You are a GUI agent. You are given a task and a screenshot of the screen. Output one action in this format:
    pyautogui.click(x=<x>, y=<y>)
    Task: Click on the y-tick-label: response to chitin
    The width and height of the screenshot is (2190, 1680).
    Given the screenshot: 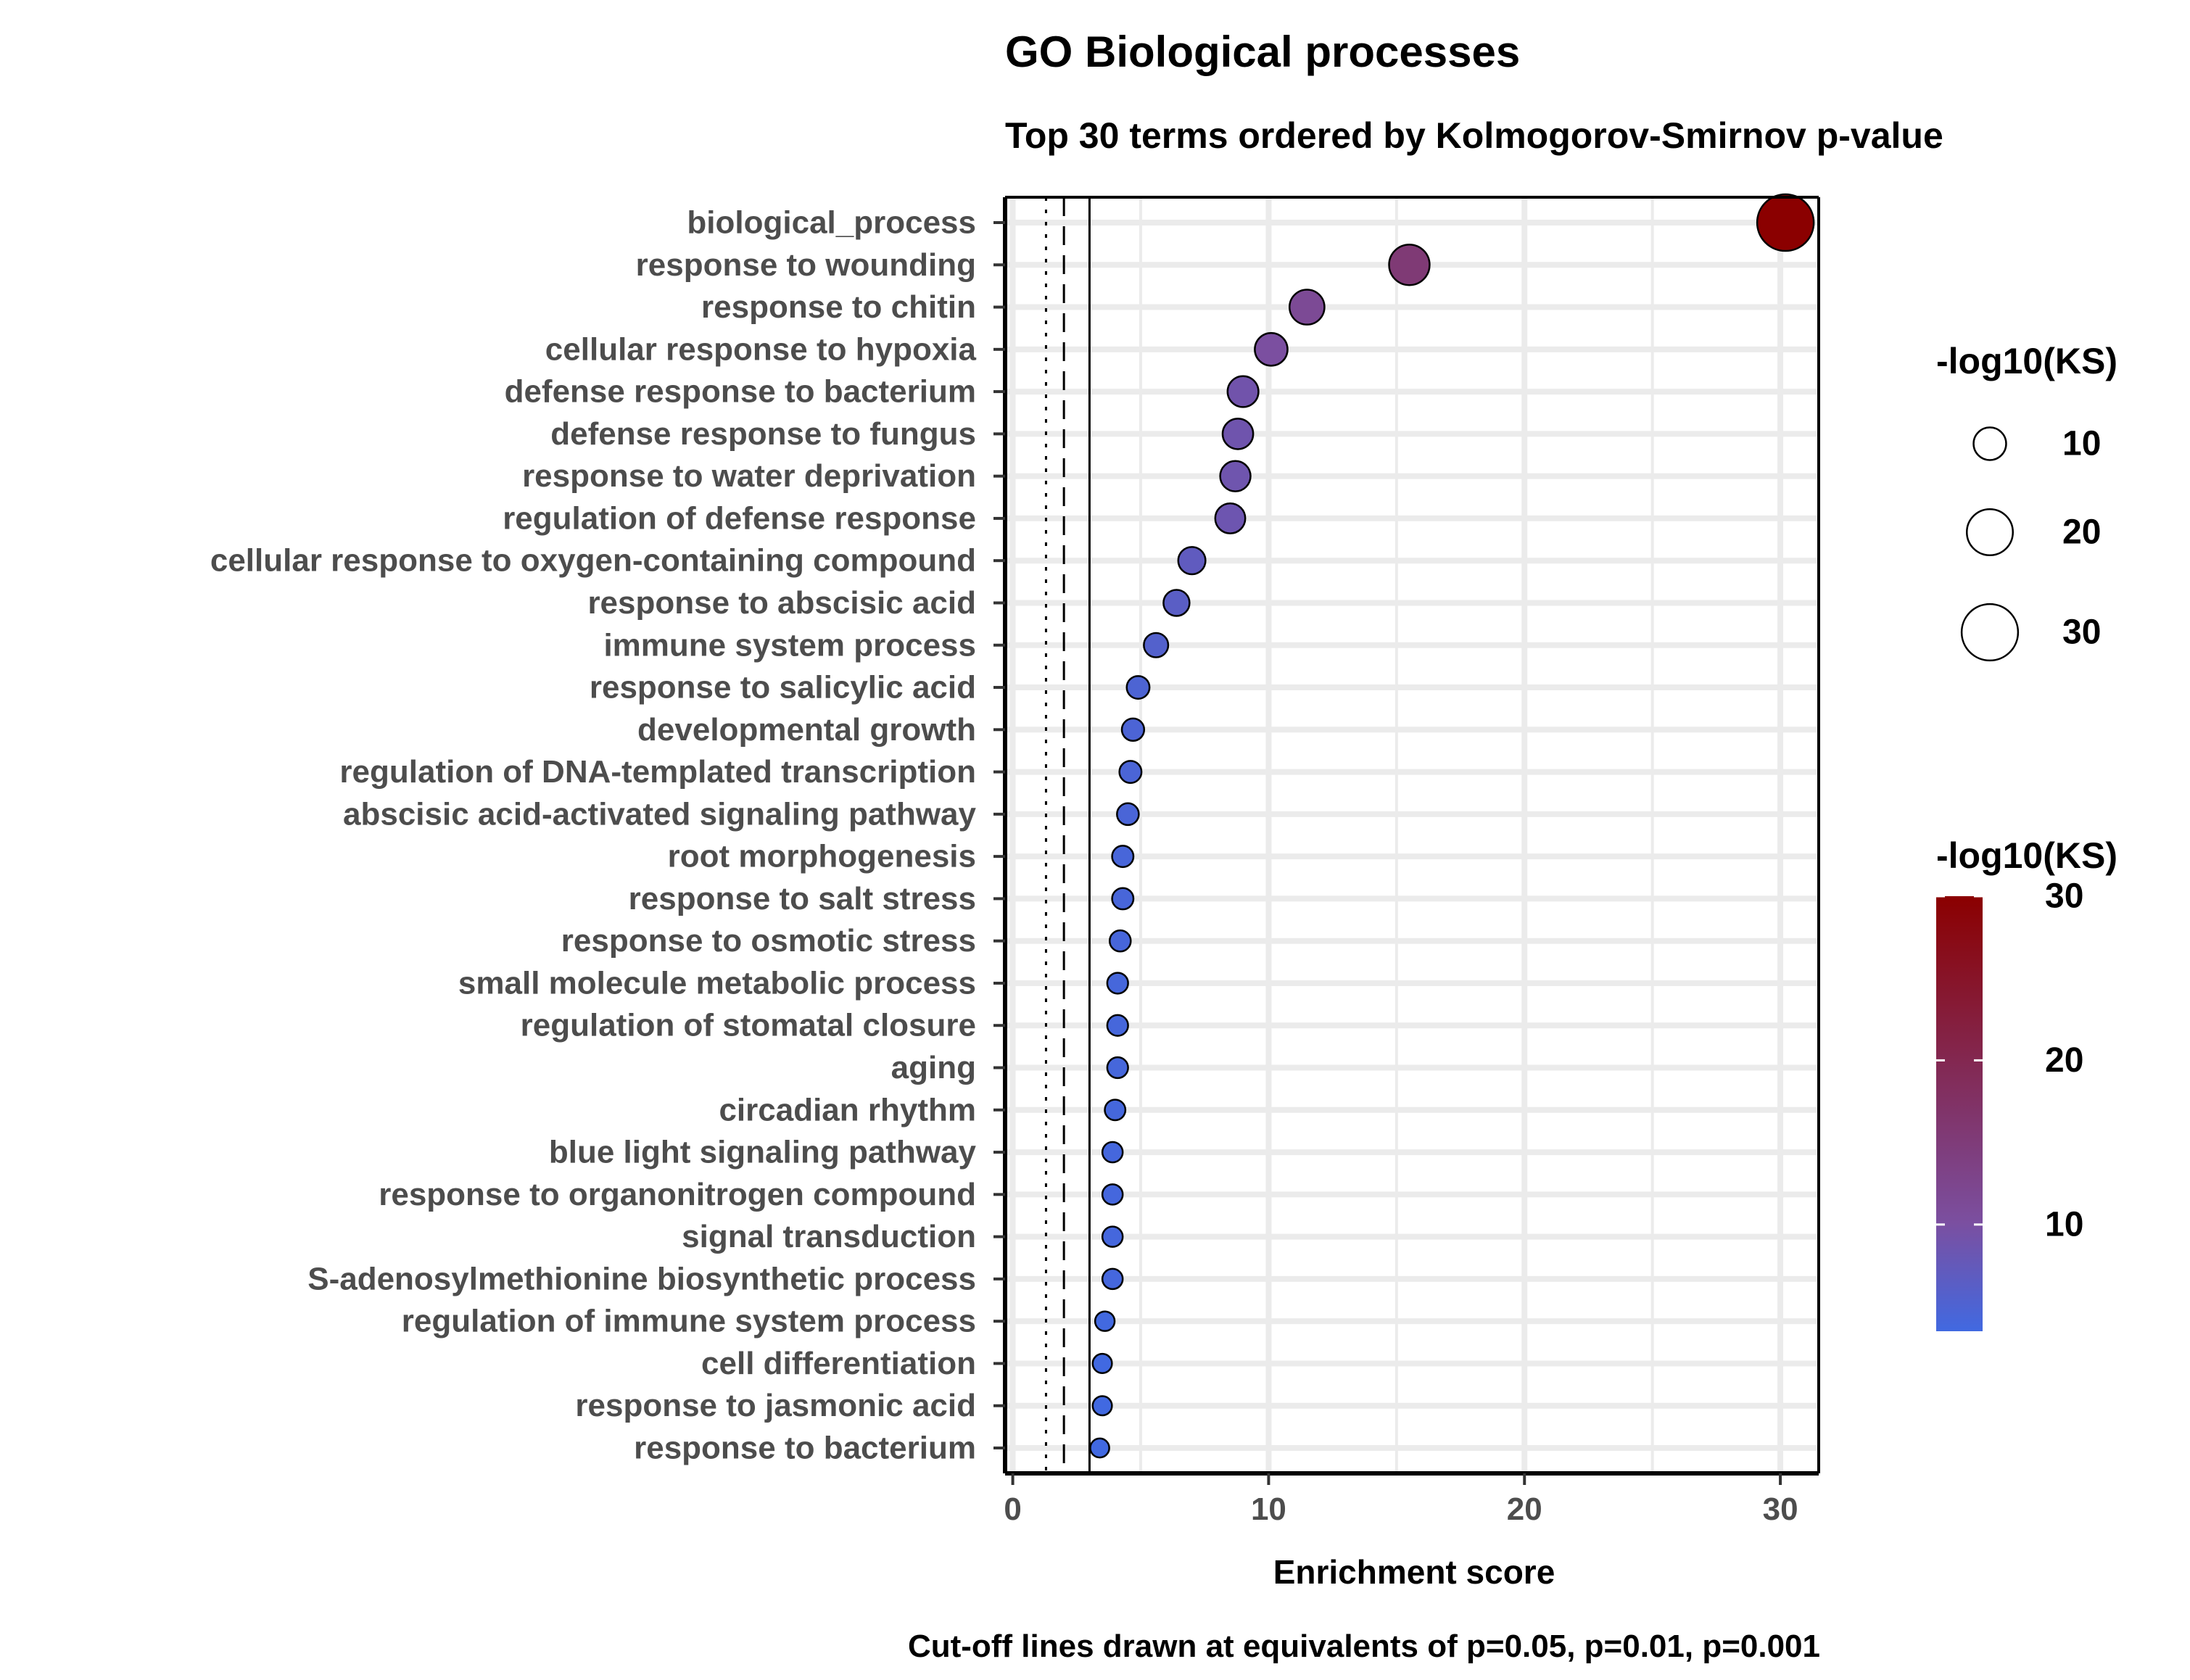 What is the action you would take?
    pyautogui.click(x=839, y=307)
    